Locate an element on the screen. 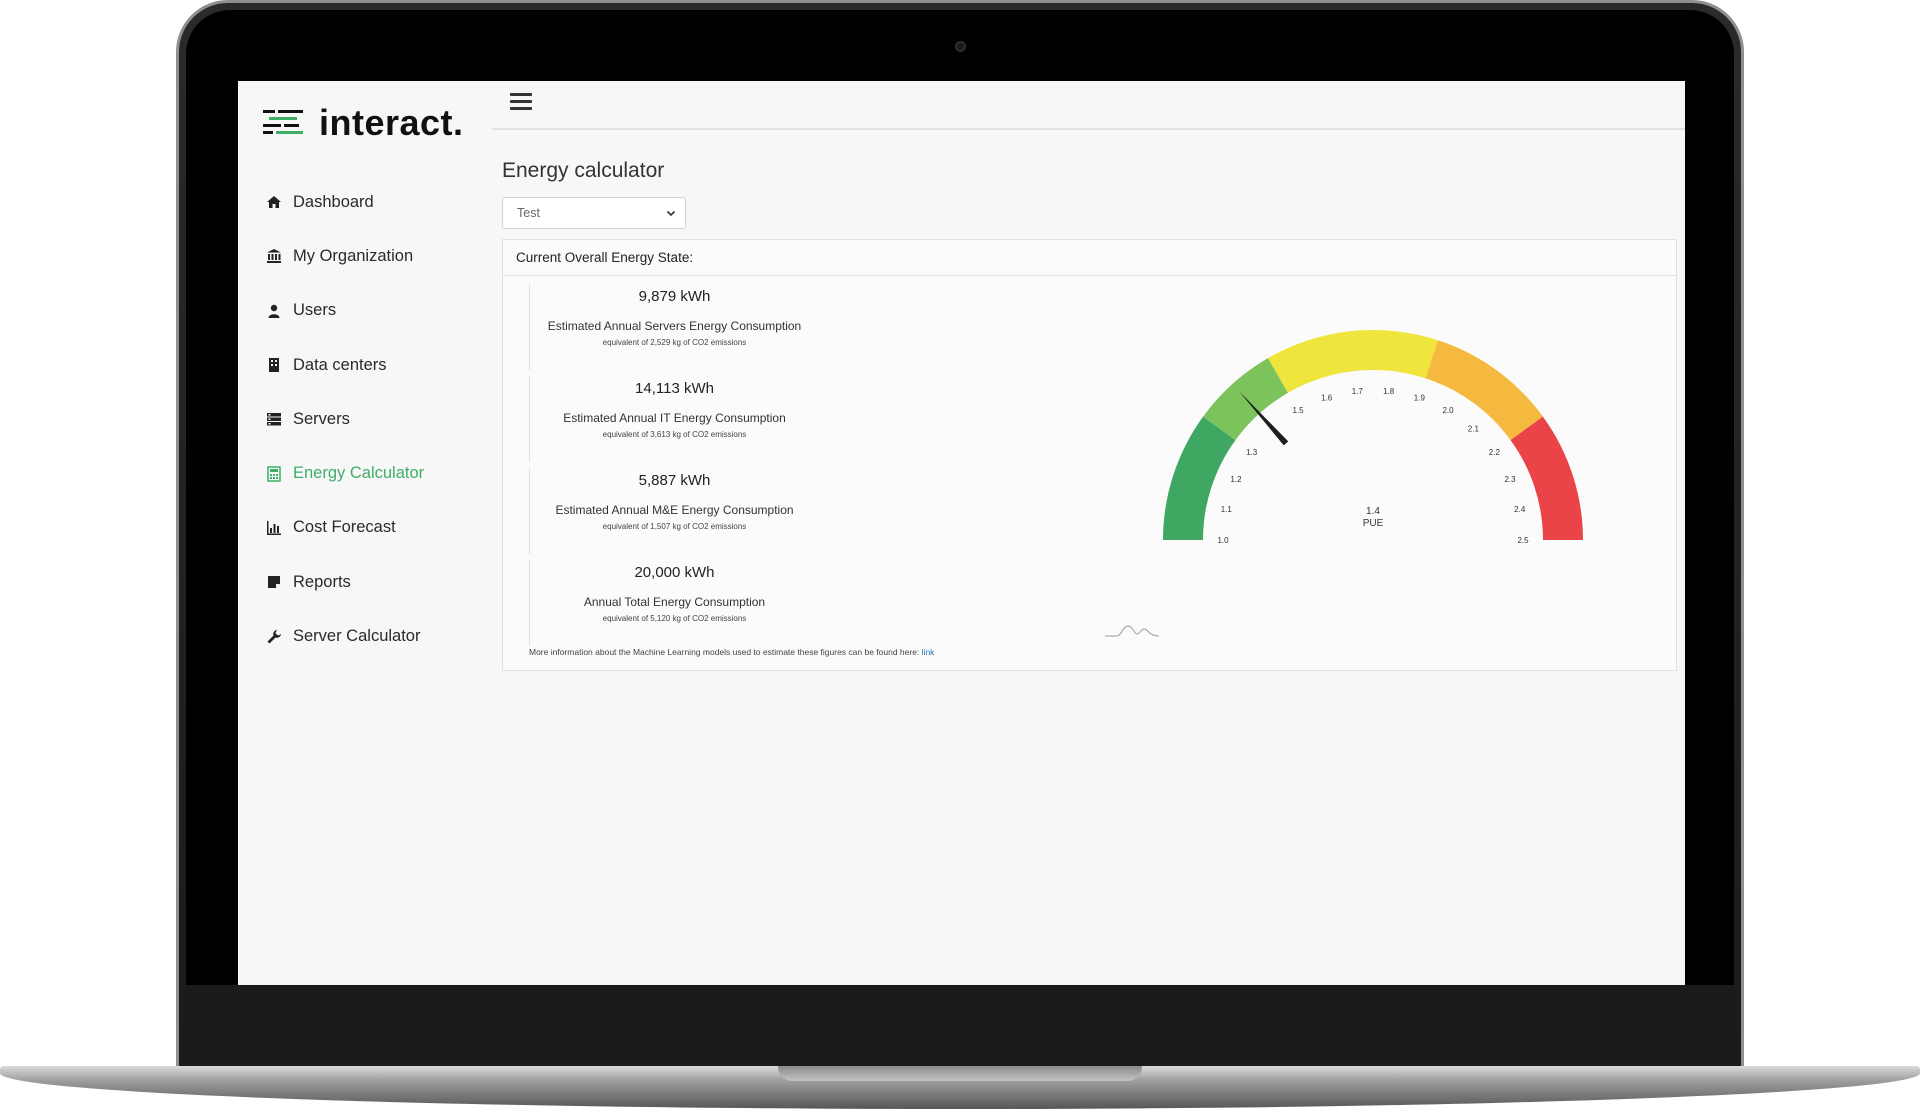 The height and width of the screenshot is (1109, 1920). sidebar-item-label: My Organization is located at coordinates (353, 255).